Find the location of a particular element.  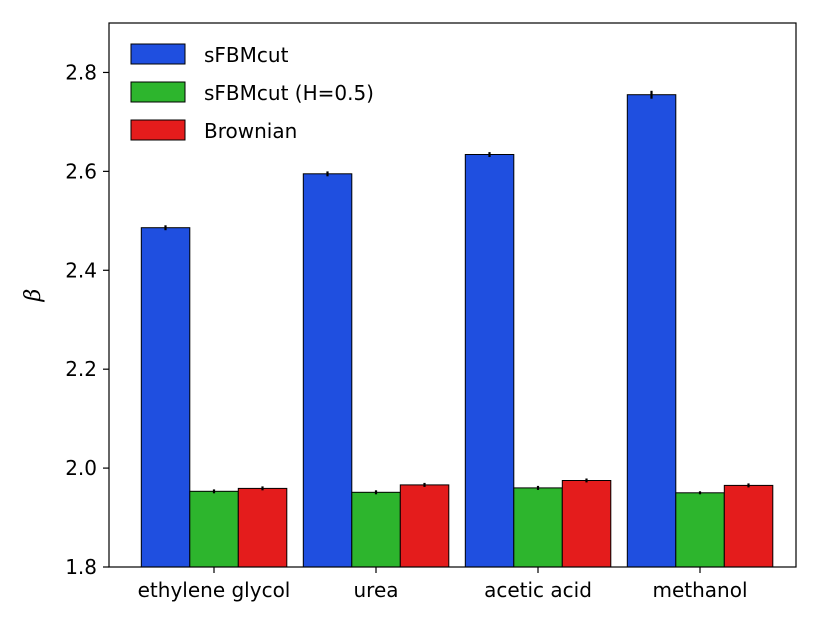

bar-sfbmcut-h-0-5--ethylene-glycol is located at coordinates (214, 529).